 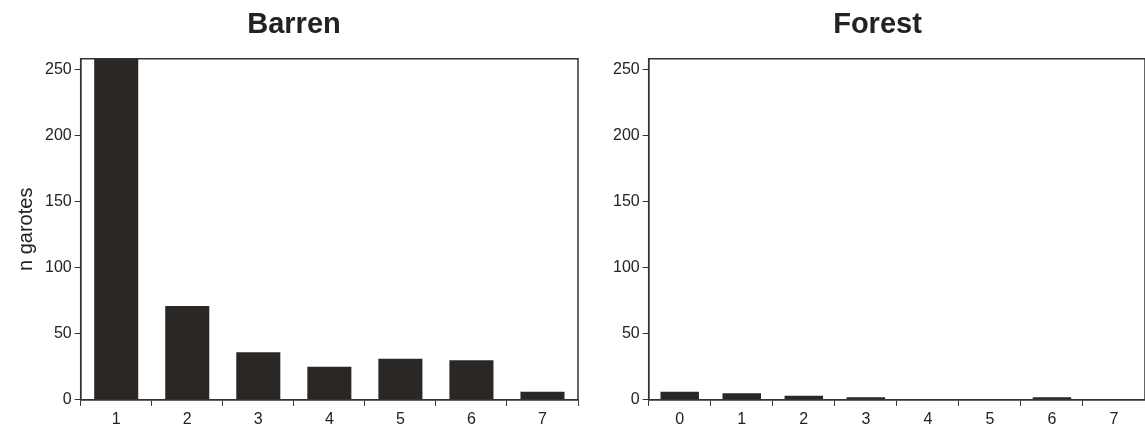 I want to click on x-tick-label: 0, so click(x=680, y=418).